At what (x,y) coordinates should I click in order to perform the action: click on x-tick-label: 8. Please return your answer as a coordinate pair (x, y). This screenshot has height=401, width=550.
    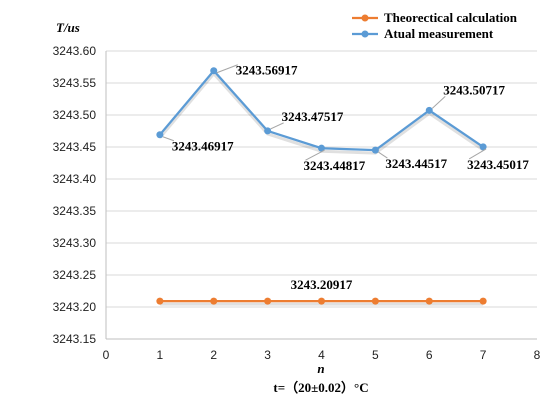
    Looking at the image, I should click on (537, 355).